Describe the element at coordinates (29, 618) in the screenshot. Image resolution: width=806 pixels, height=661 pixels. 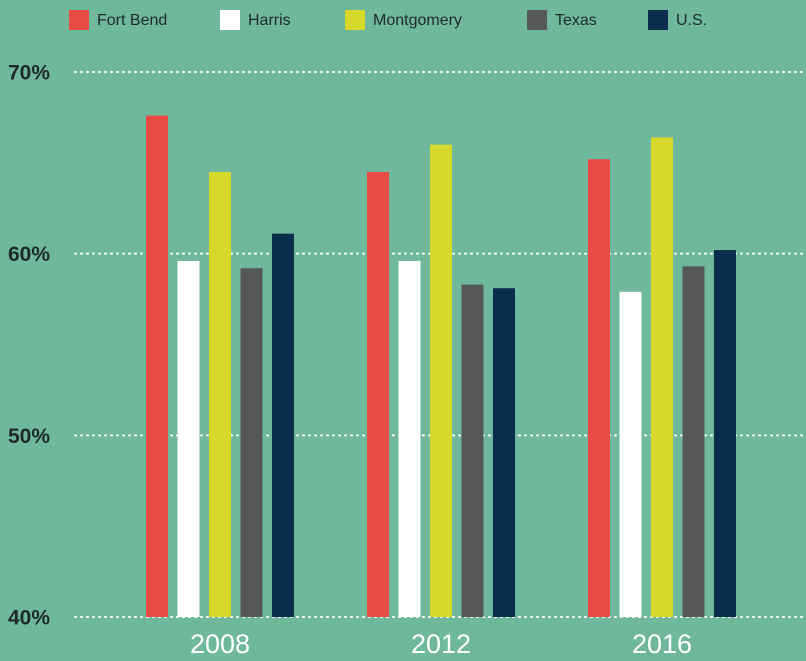
I see `y-tick-label: 40%` at that location.